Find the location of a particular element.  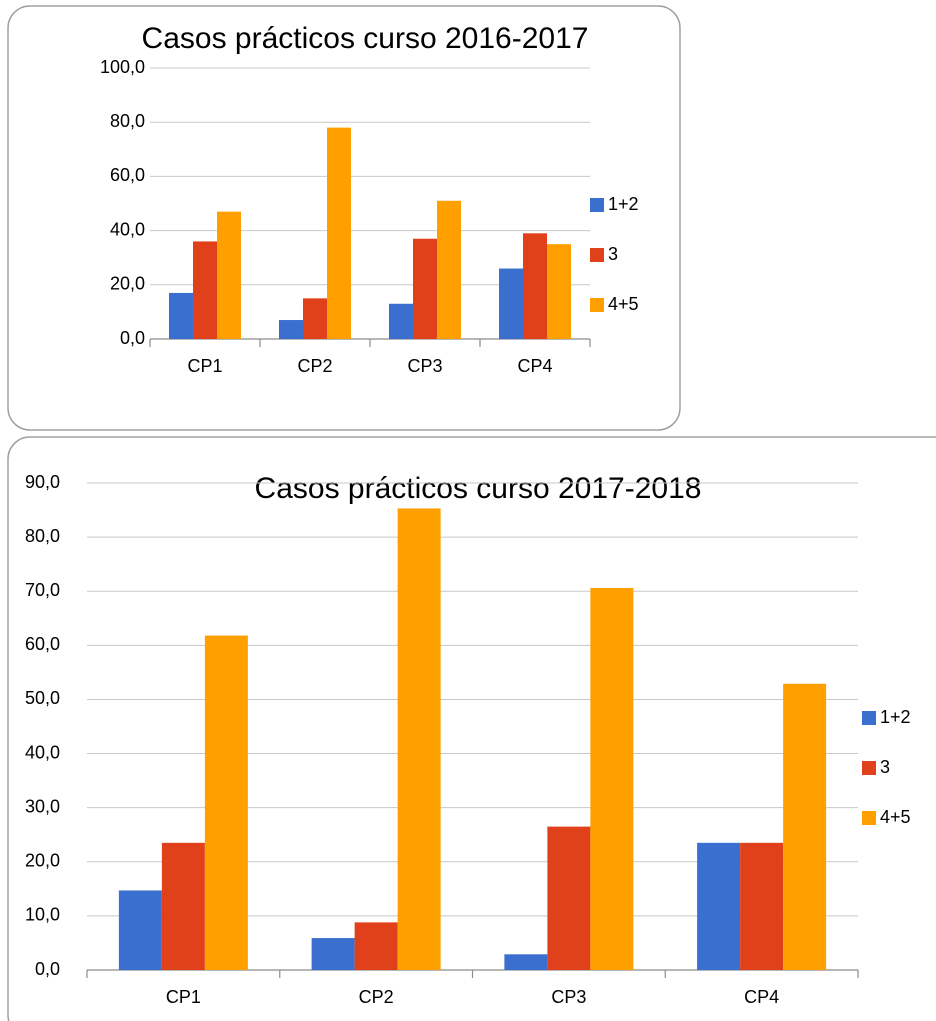

y-tick-label: 50,0 is located at coordinates (42, 698).